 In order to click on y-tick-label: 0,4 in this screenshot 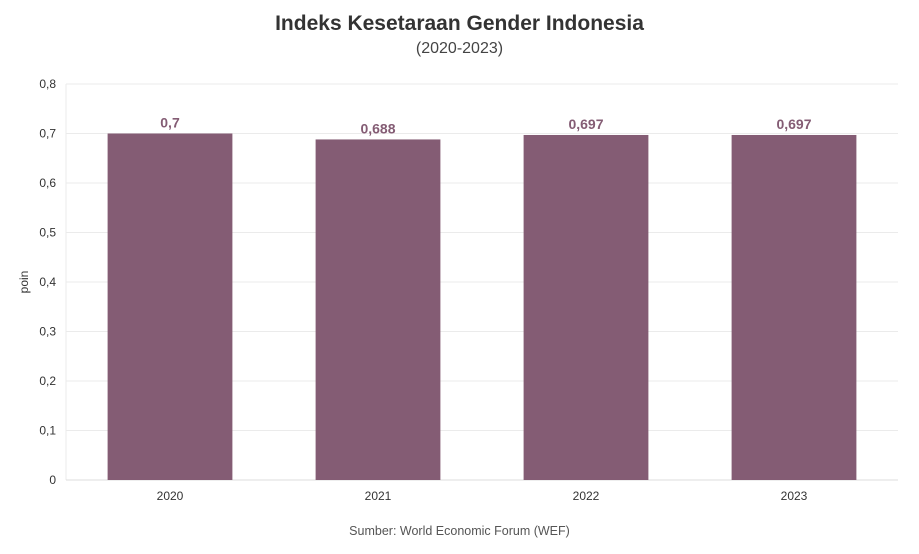, I will do `click(47, 282)`.